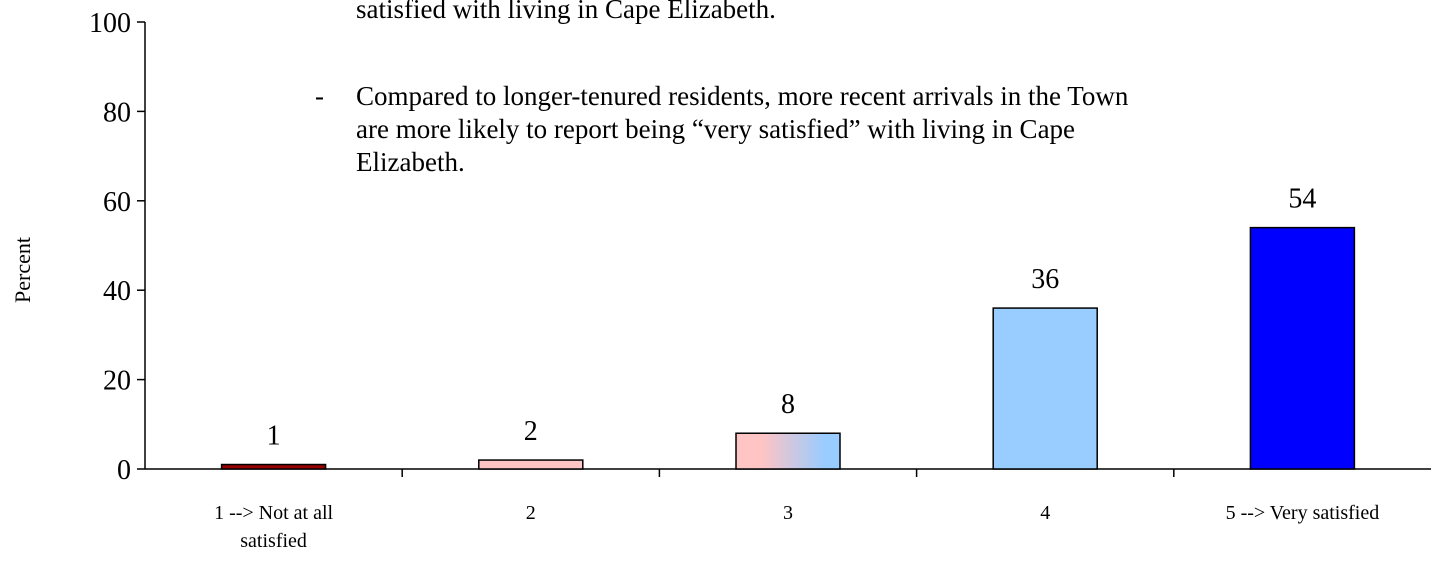 This screenshot has height=563, width=1431. I want to click on y-axis-label: Percent, so click(22, 270).